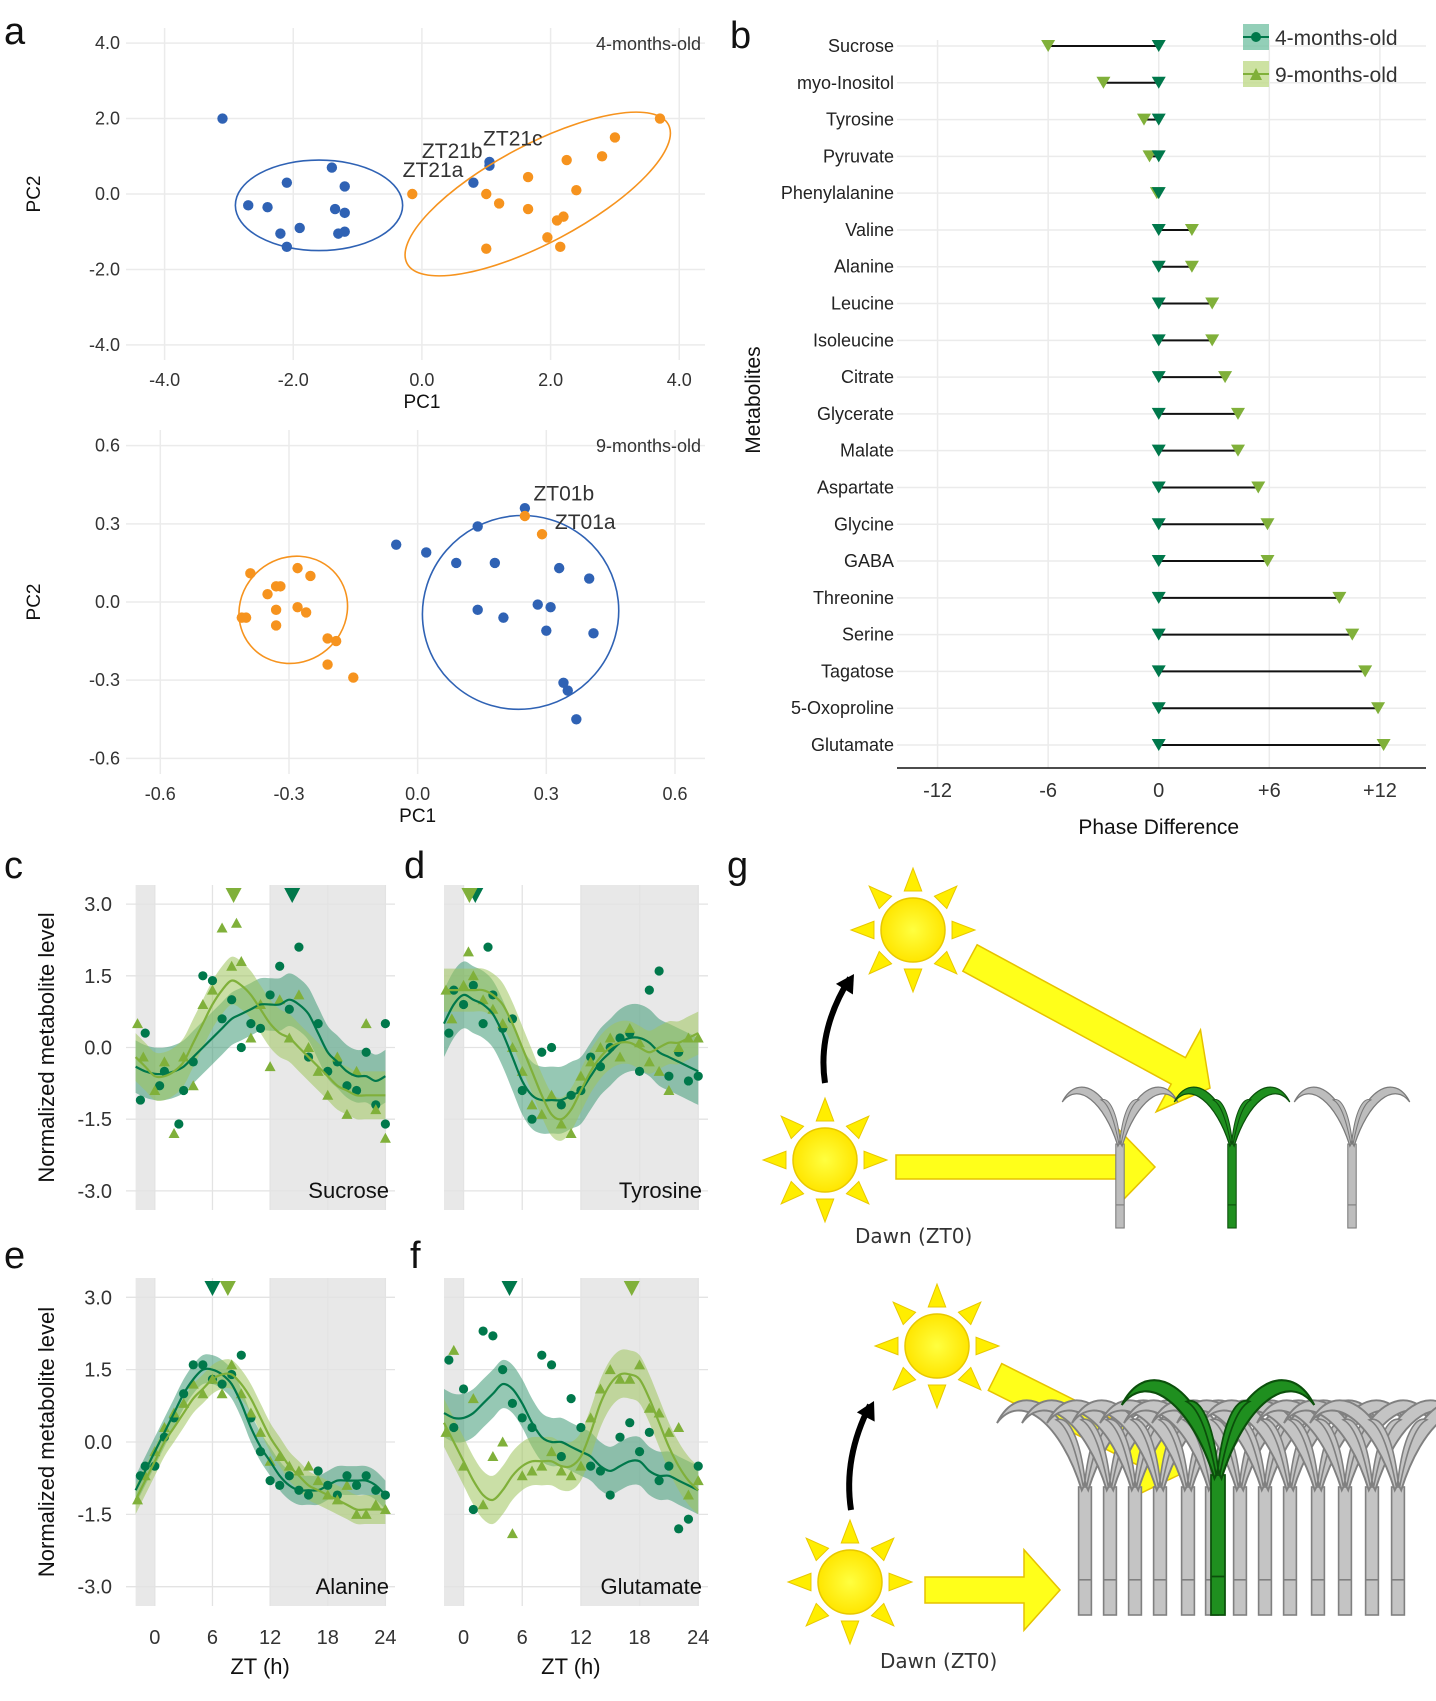 The width and height of the screenshot is (1436, 1701). What do you see at coordinates (1352, 1157) in the screenshot?
I see `plant-grey-right` at bounding box center [1352, 1157].